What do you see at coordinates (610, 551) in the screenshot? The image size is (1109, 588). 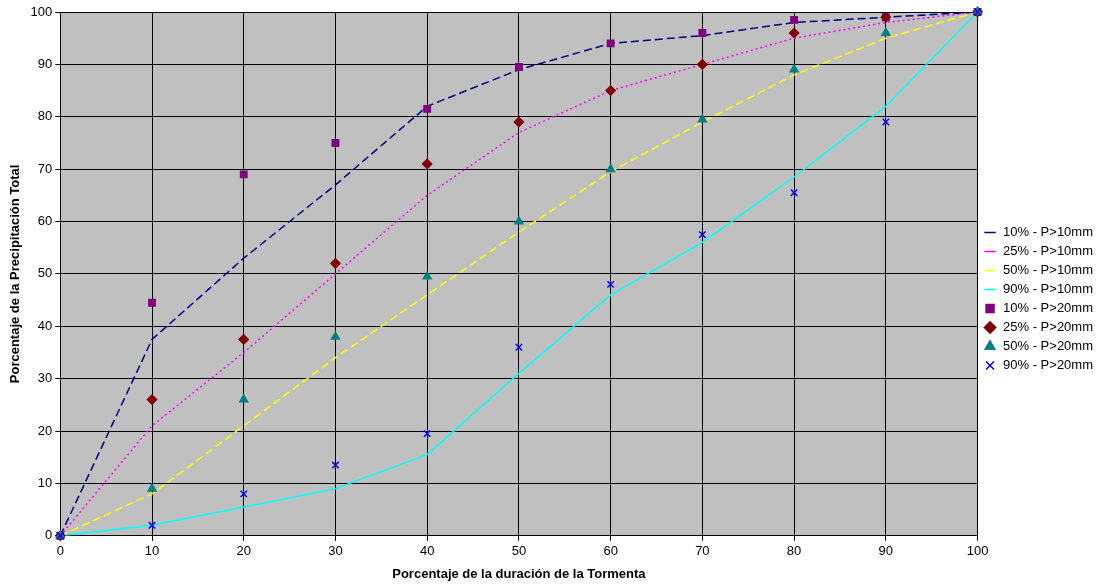 I see `x-tick-label: 60` at bounding box center [610, 551].